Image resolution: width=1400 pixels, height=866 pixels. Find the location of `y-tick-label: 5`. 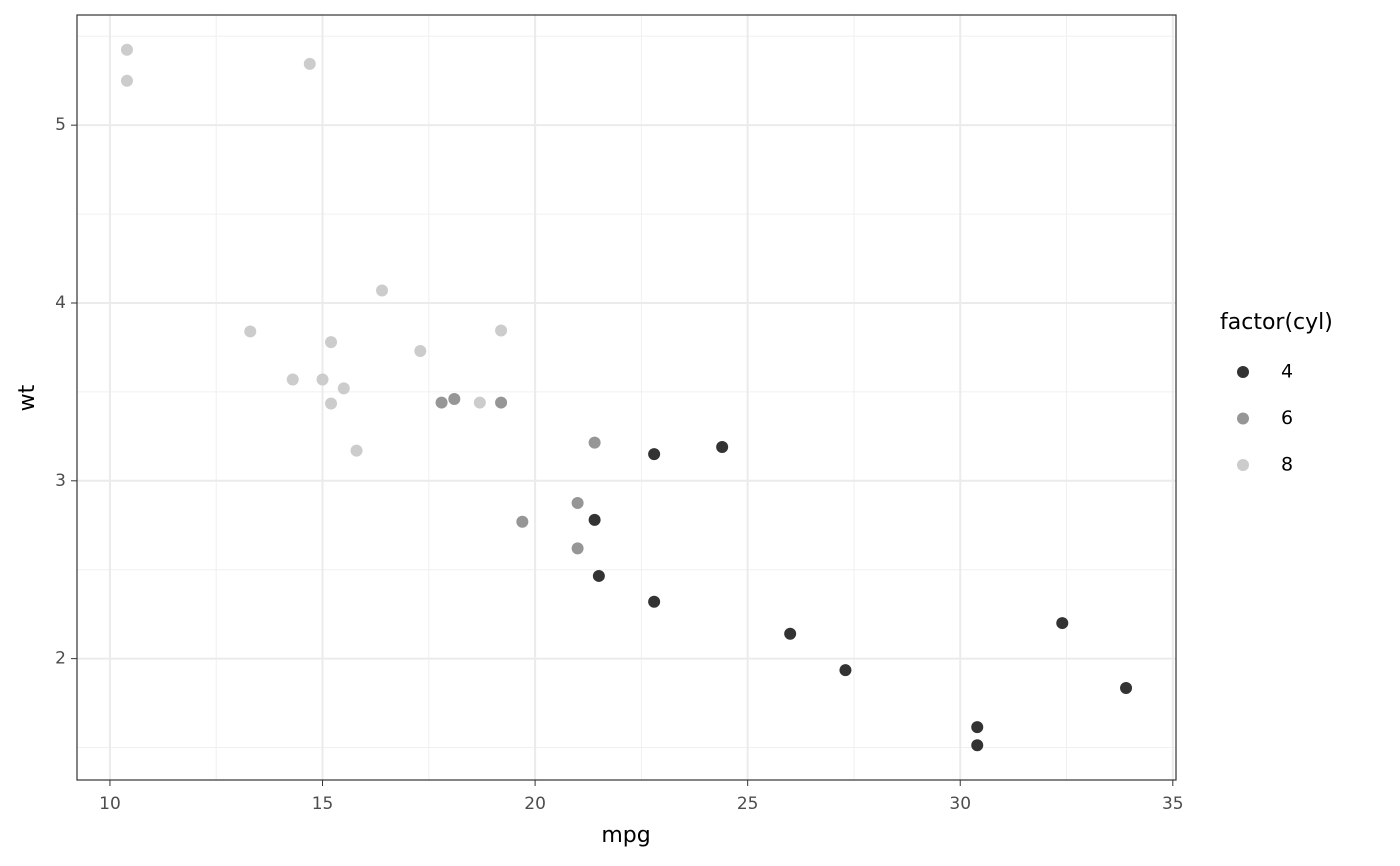

y-tick-label: 5 is located at coordinates (60, 125).